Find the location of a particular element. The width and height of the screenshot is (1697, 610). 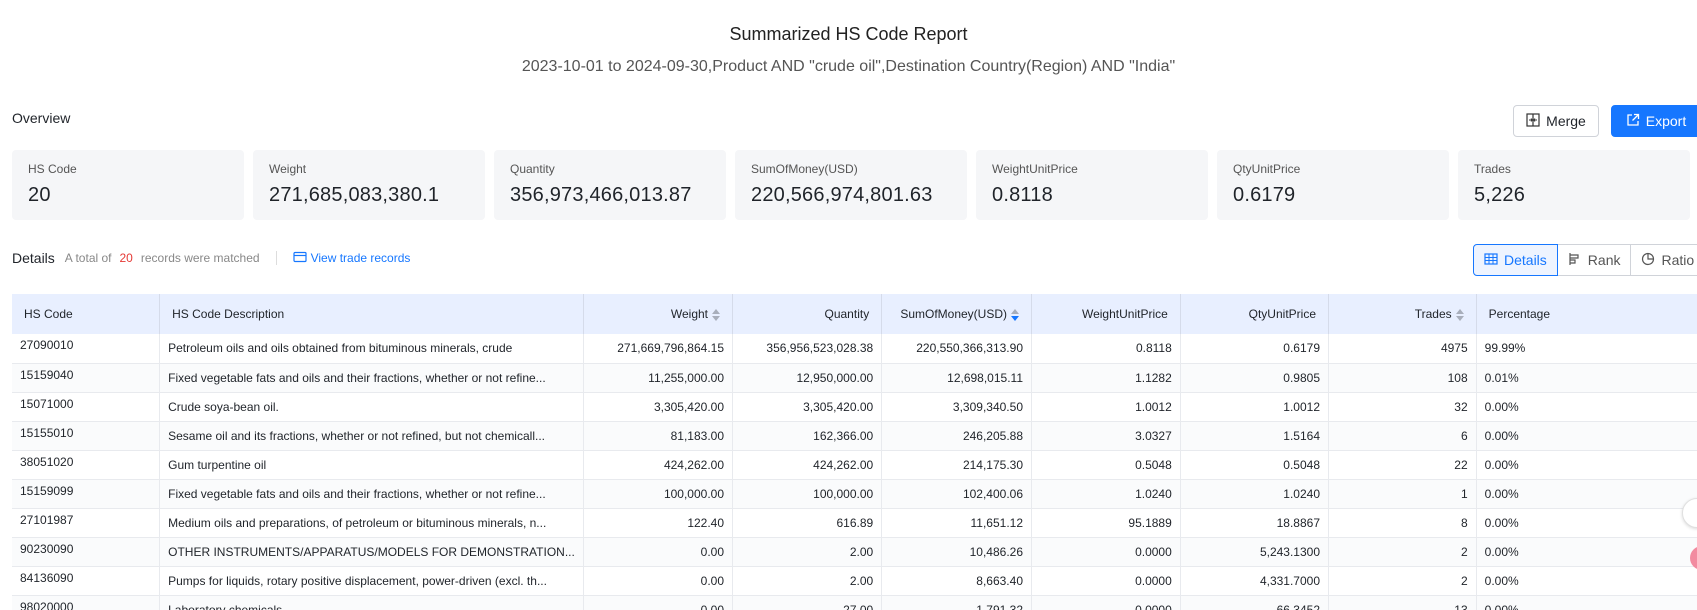

cell-hs-code: 27090010 is located at coordinates (86, 349).